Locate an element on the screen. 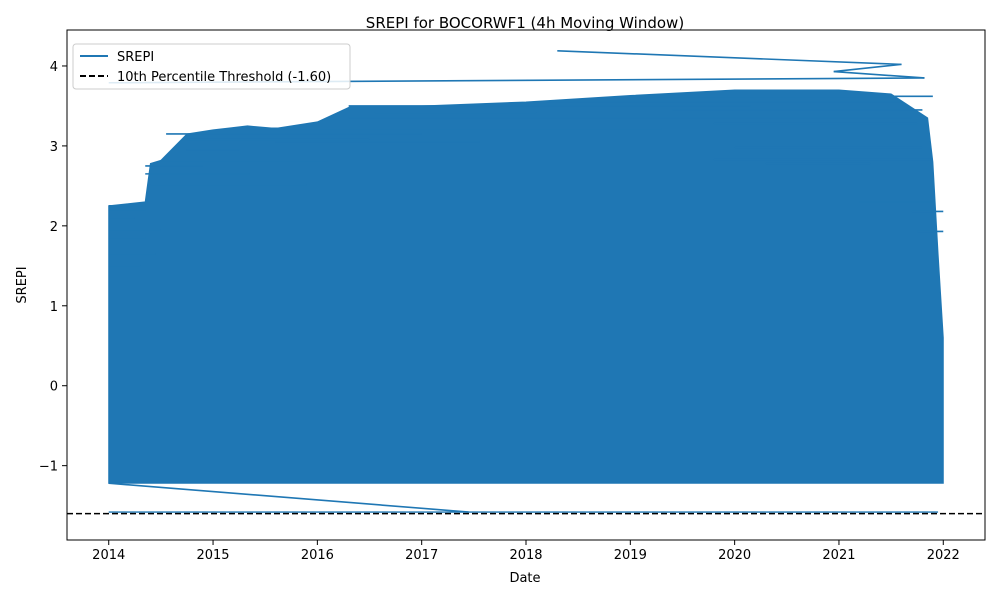 This screenshot has height=600, width=1000. x-tick-label-2014: 2014 is located at coordinates (108, 555).